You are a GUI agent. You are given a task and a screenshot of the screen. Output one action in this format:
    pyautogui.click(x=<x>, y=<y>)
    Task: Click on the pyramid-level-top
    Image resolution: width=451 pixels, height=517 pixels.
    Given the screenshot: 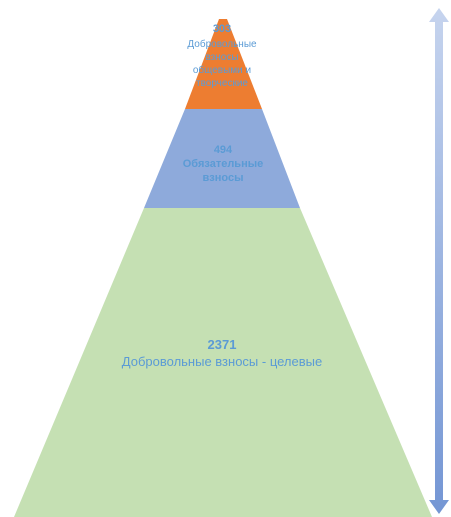 What is the action you would take?
    pyautogui.click(x=223, y=64)
    